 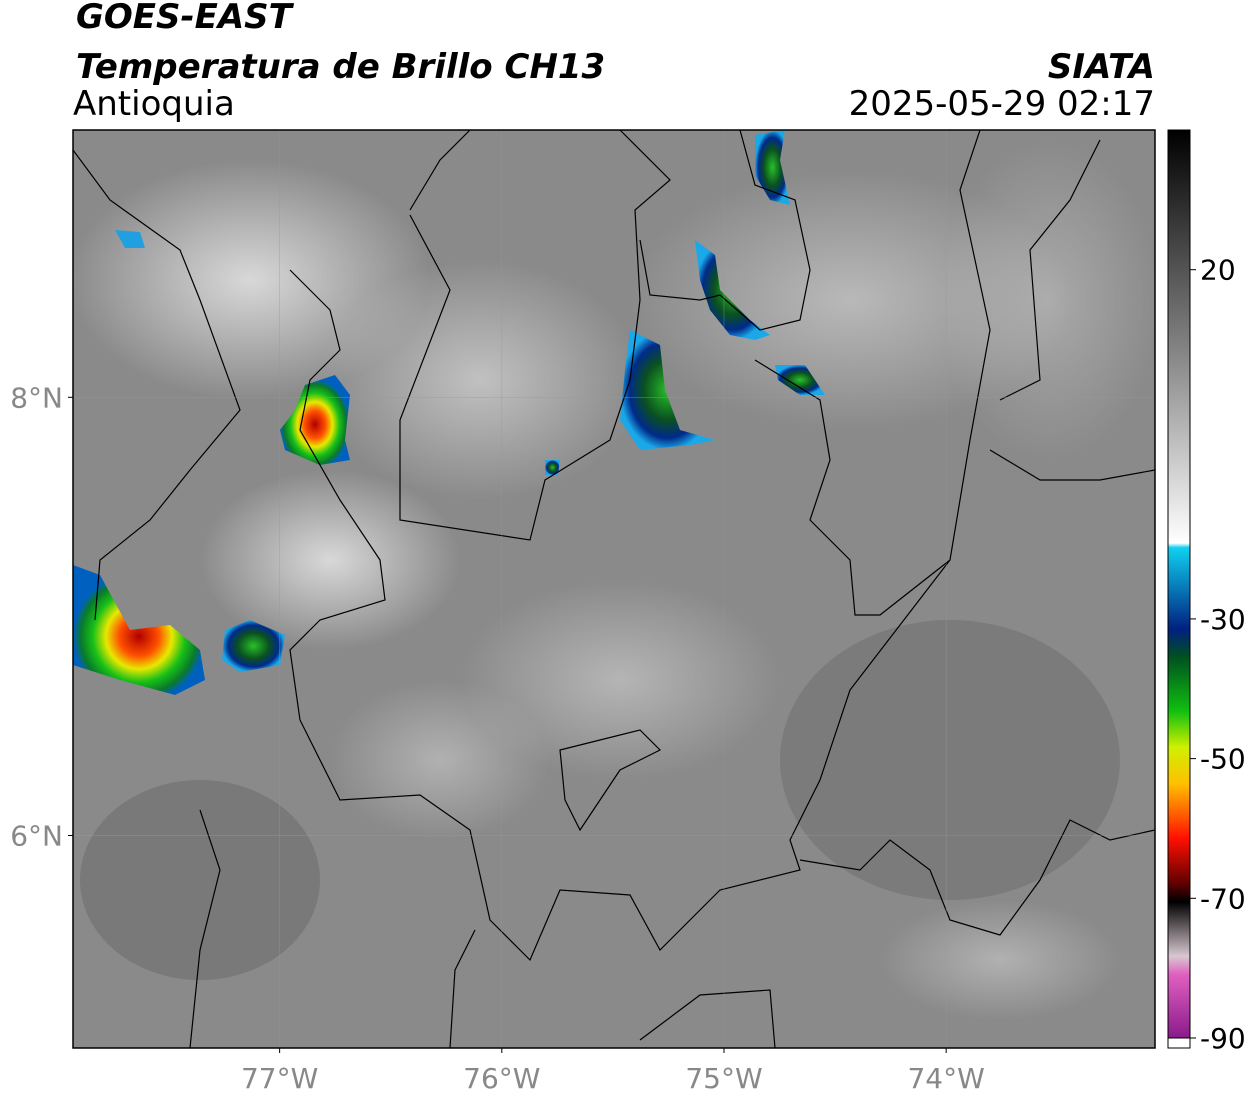 What do you see at coordinates (1223, 619) in the screenshot?
I see `colorbar-tick-label: -30` at bounding box center [1223, 619].